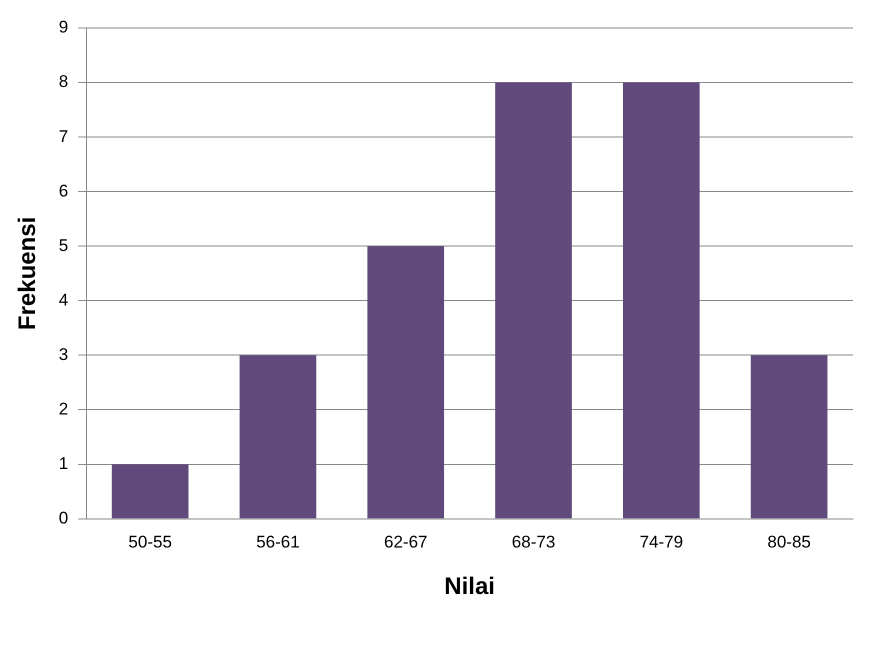 The width and height of the screenshot is (871, 646). I want to click on y-tick-label: 0, so click(63, 518).